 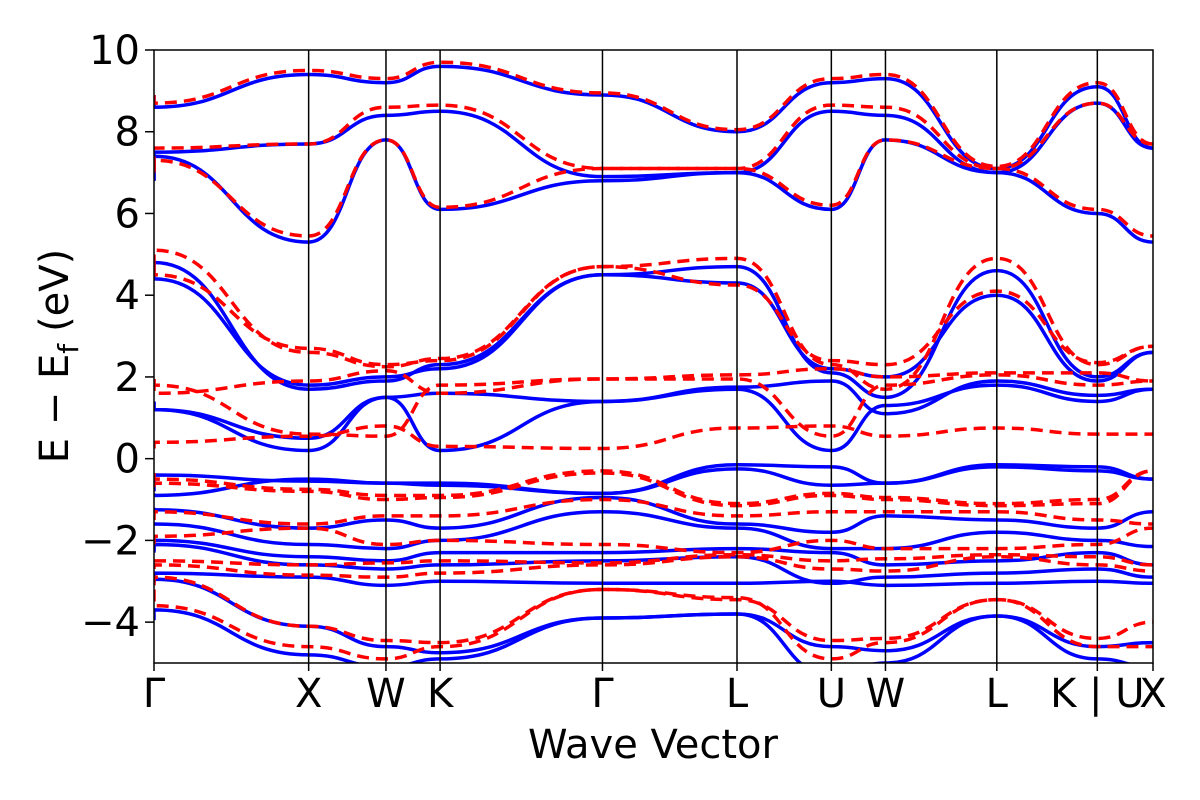 What do you see at coordinates (441, 694) in the screenshot?
I see `x-tick-label: K` at bounding box center [441, 694].